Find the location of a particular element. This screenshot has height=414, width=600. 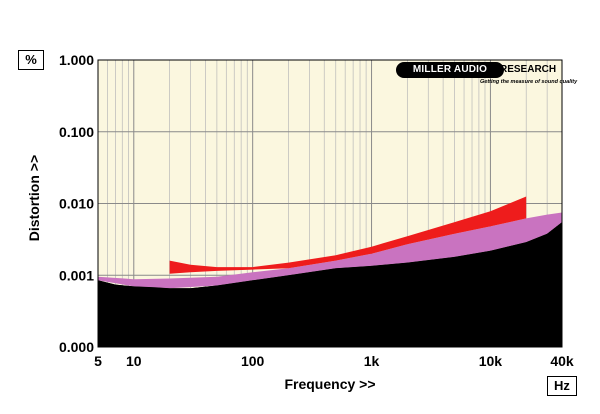

logo-tagline: Getting the measure of sound quality is located at coordinates (529, 82).